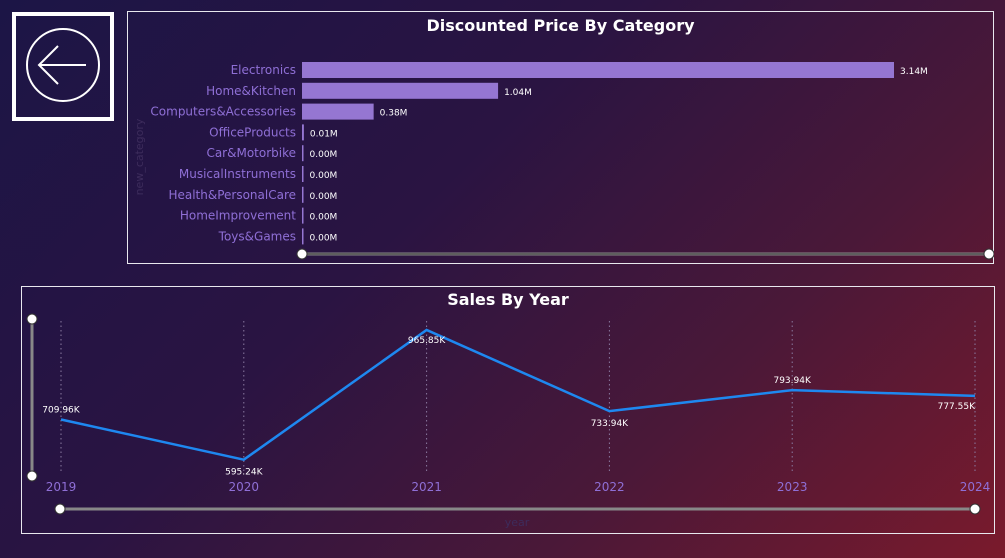  I want to click on line-vscroll-handle-top, so click(31, 318).